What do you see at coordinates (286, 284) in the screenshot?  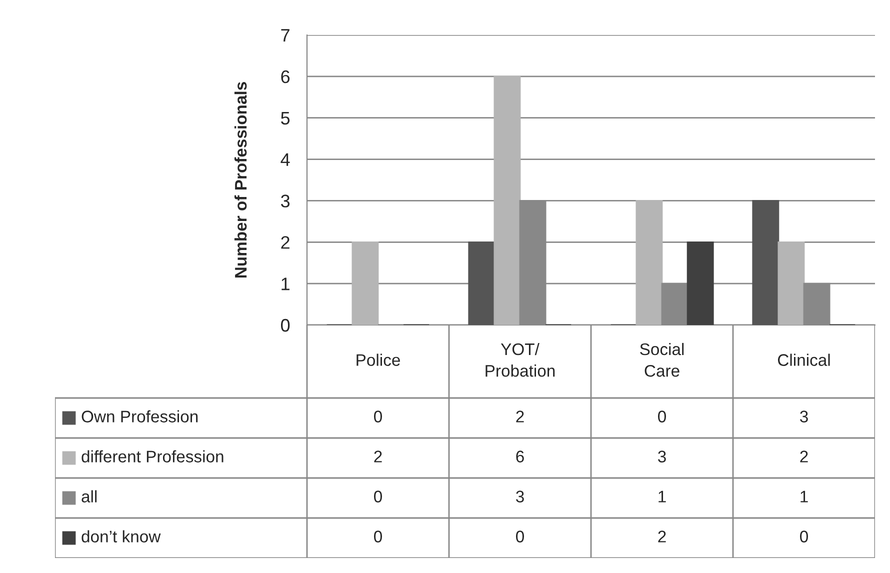 I see `y-tick-label: 1` at bounding box center [286, 284].